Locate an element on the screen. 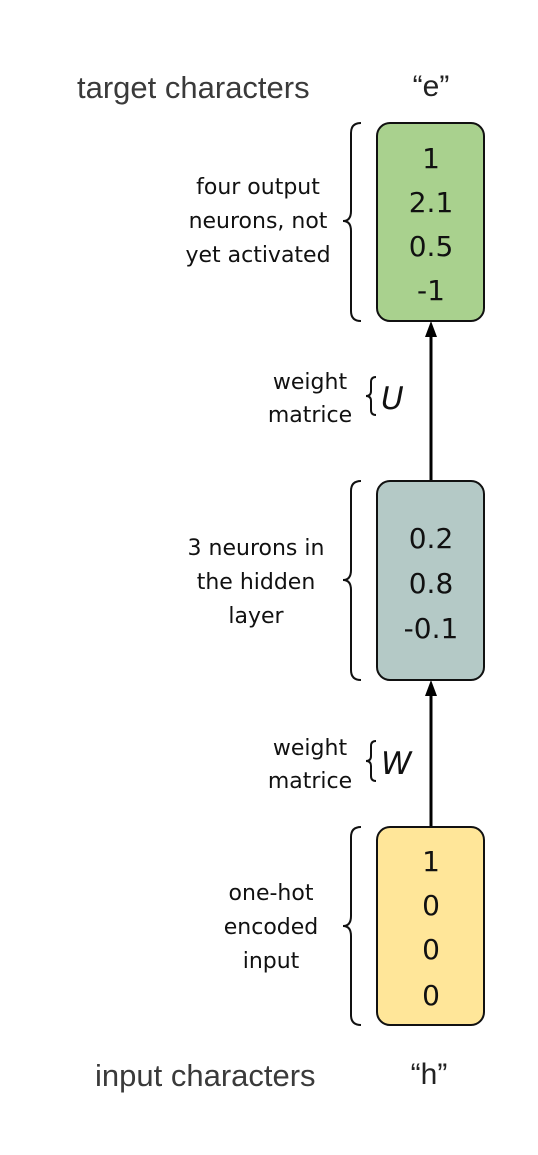 This screenshot has height=1155, width=538. hidden-value-3: -0.1 is located at coordinates (431, 628).